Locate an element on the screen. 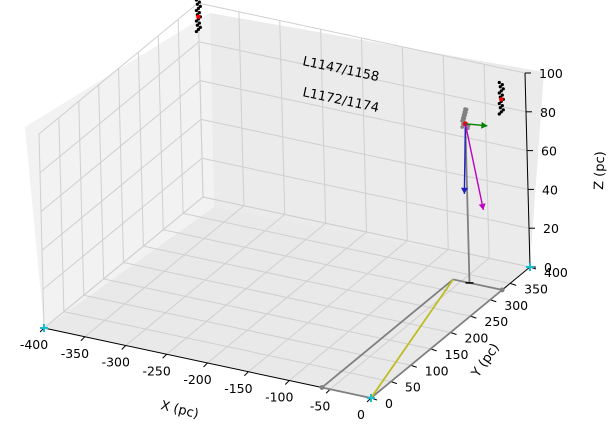 The width and height of the screenshot is (614, 443). x-tick-label: -400 is located at coordinates (34, 344).